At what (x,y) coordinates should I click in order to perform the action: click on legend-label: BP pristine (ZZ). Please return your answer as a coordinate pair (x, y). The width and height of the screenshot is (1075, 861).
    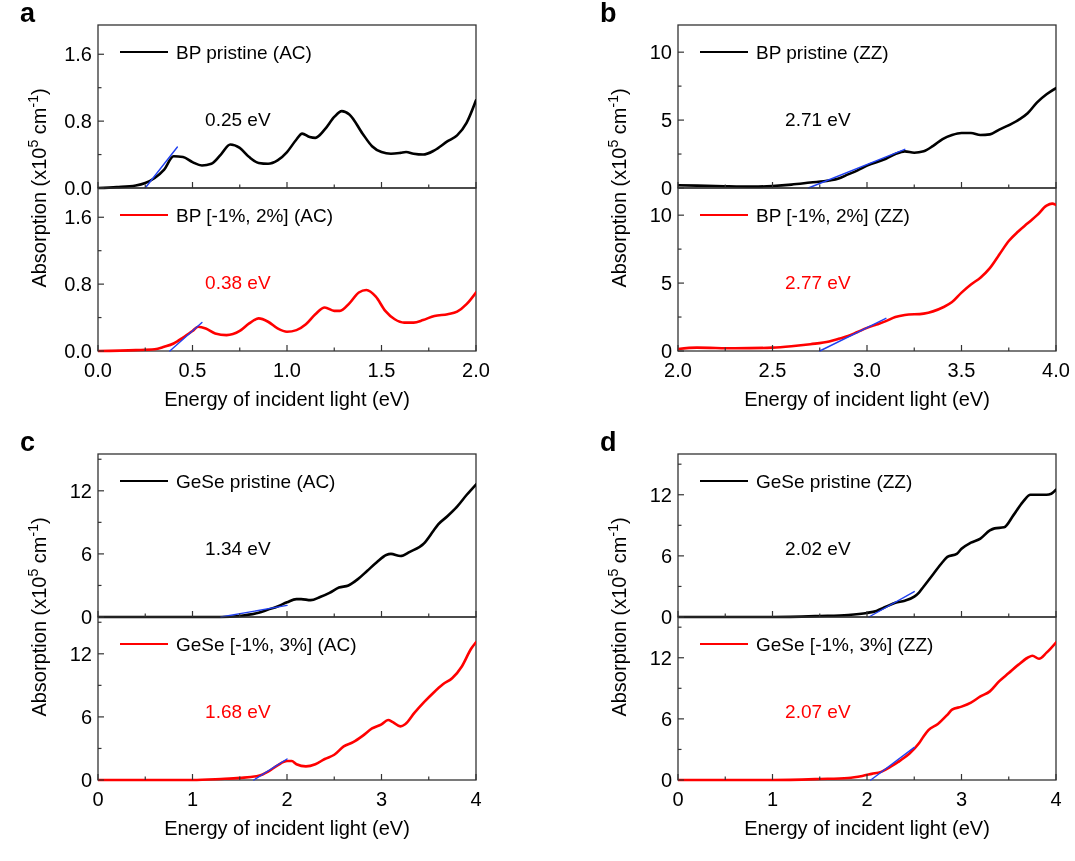
    Looking at the image, I should click on (822, 52).